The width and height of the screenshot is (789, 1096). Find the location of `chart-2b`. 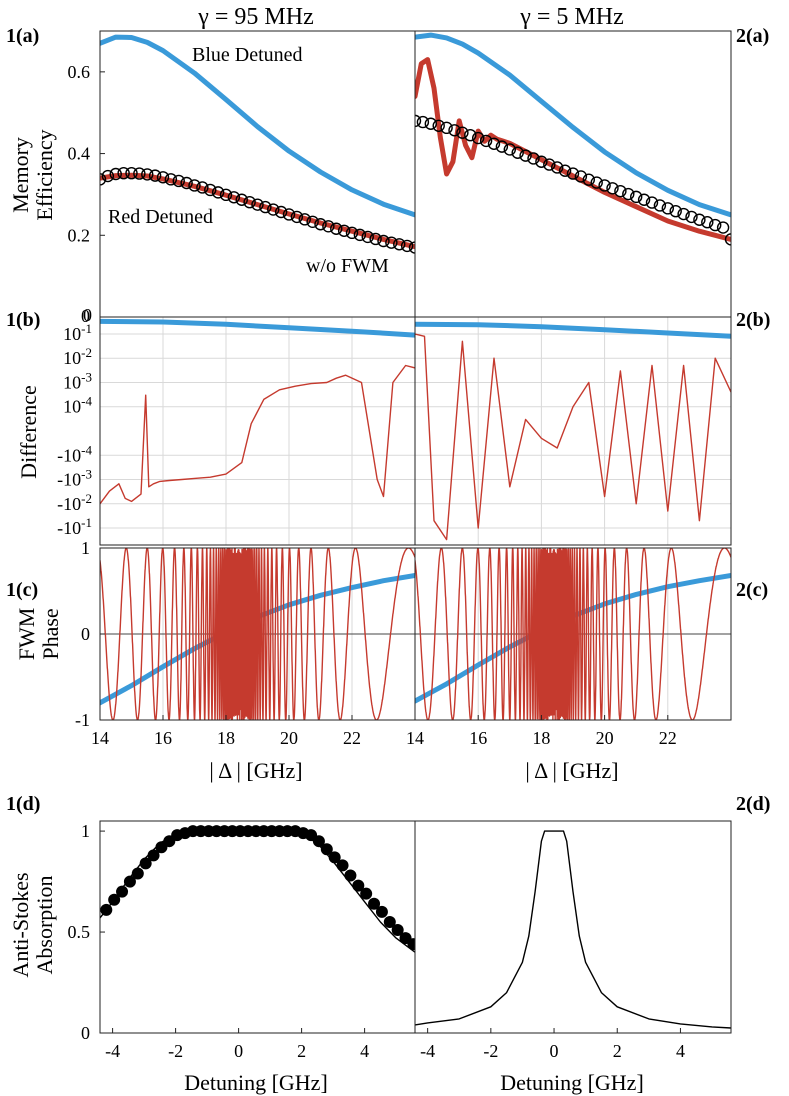

chart-2b is located at coordinates (573, 431).